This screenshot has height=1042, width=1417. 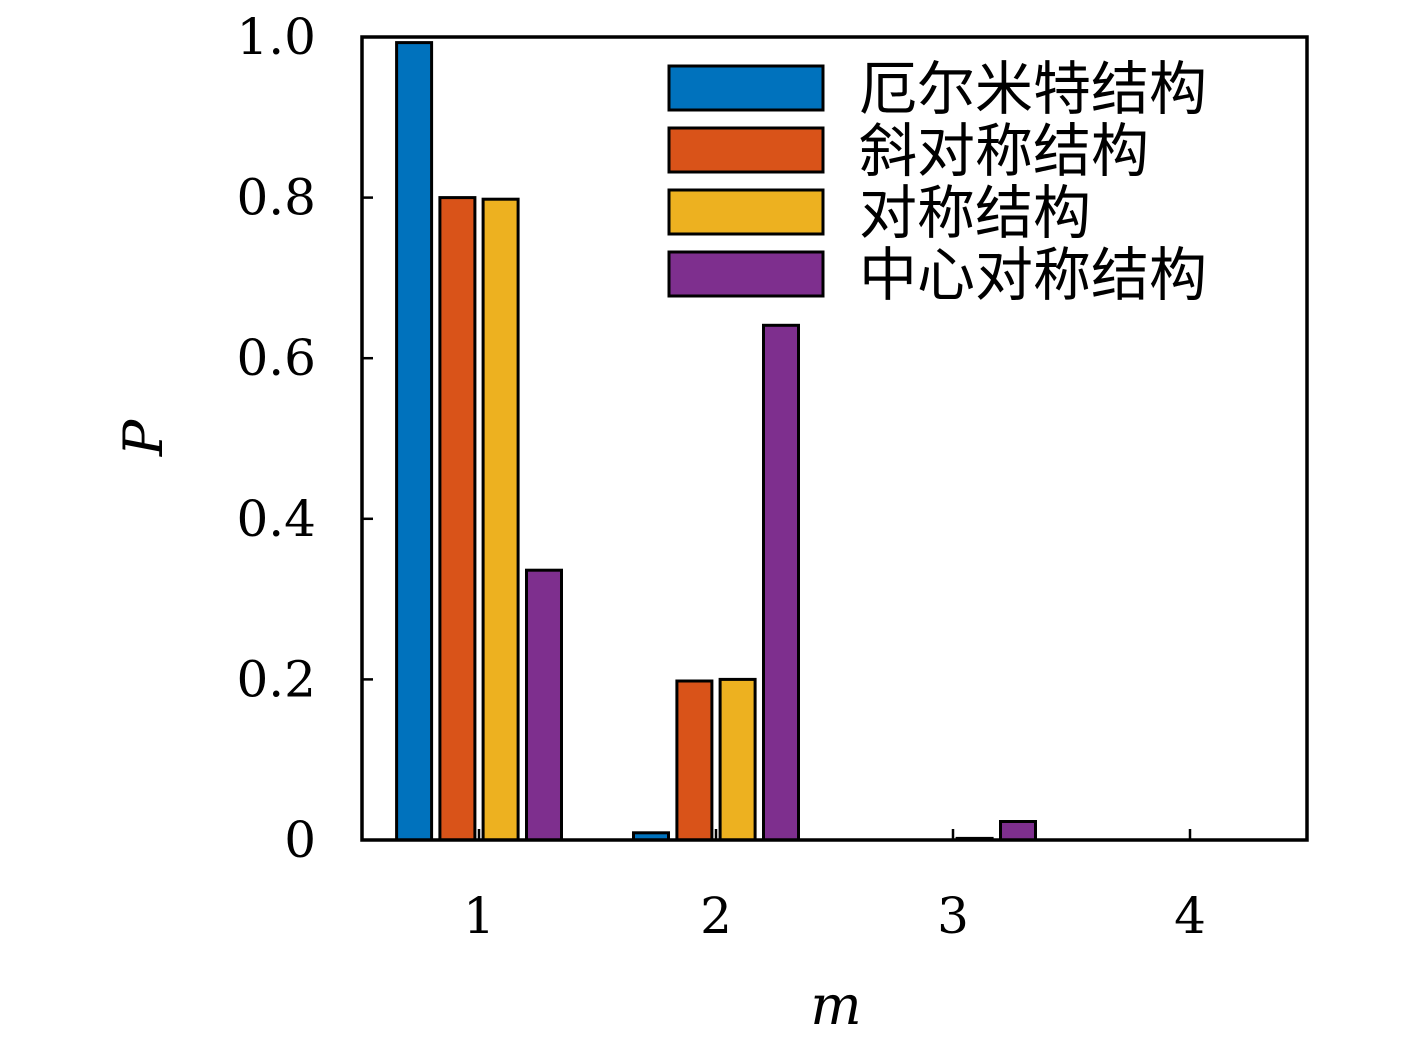 What do you see at coordinates (835, 1005) in the screenshot?
I see `x-axis-label: m` at bounding box center [835, 1005].